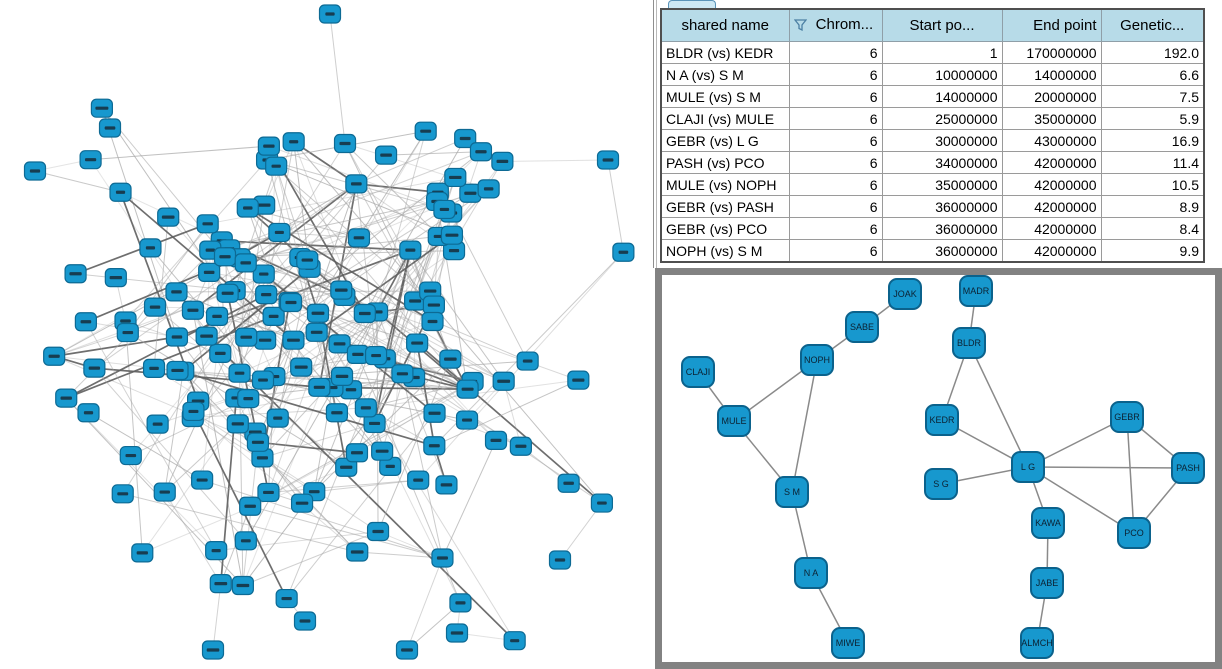  What do you see at coordinates (1152, 118) in the screenshot?
I see `table-cell: 5.9` at bounding box center [1152, 118].